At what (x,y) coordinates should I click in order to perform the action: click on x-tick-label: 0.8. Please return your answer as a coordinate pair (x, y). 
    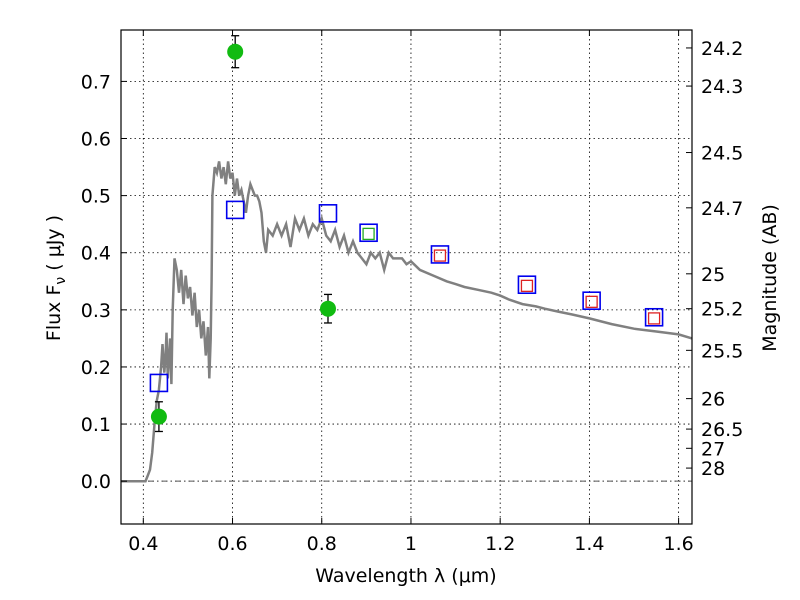
    Looking at the image, I should click on (322, 544).